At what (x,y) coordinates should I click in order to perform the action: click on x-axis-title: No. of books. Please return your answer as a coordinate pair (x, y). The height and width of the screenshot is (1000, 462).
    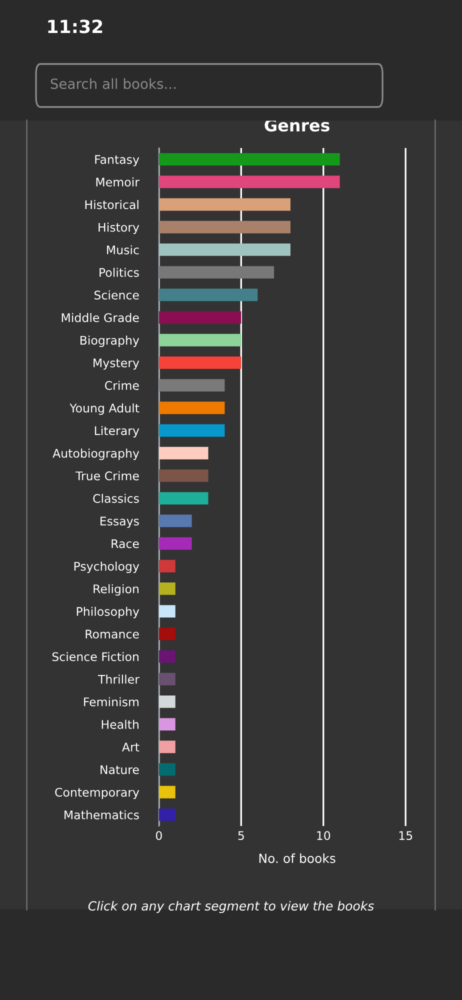
    Looking at the image, I should click on (297, 858).